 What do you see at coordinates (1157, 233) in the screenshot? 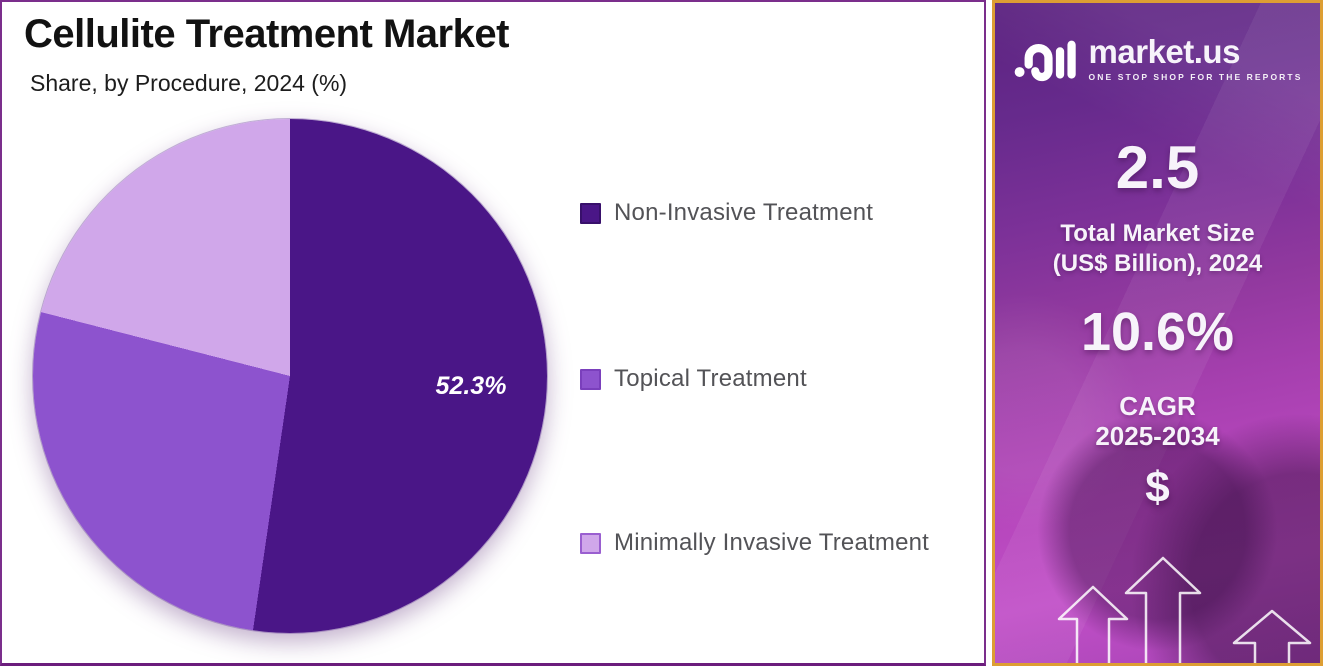
I see `market-size-label-line1: Total Market Size` at bounding box center [1157, 233].